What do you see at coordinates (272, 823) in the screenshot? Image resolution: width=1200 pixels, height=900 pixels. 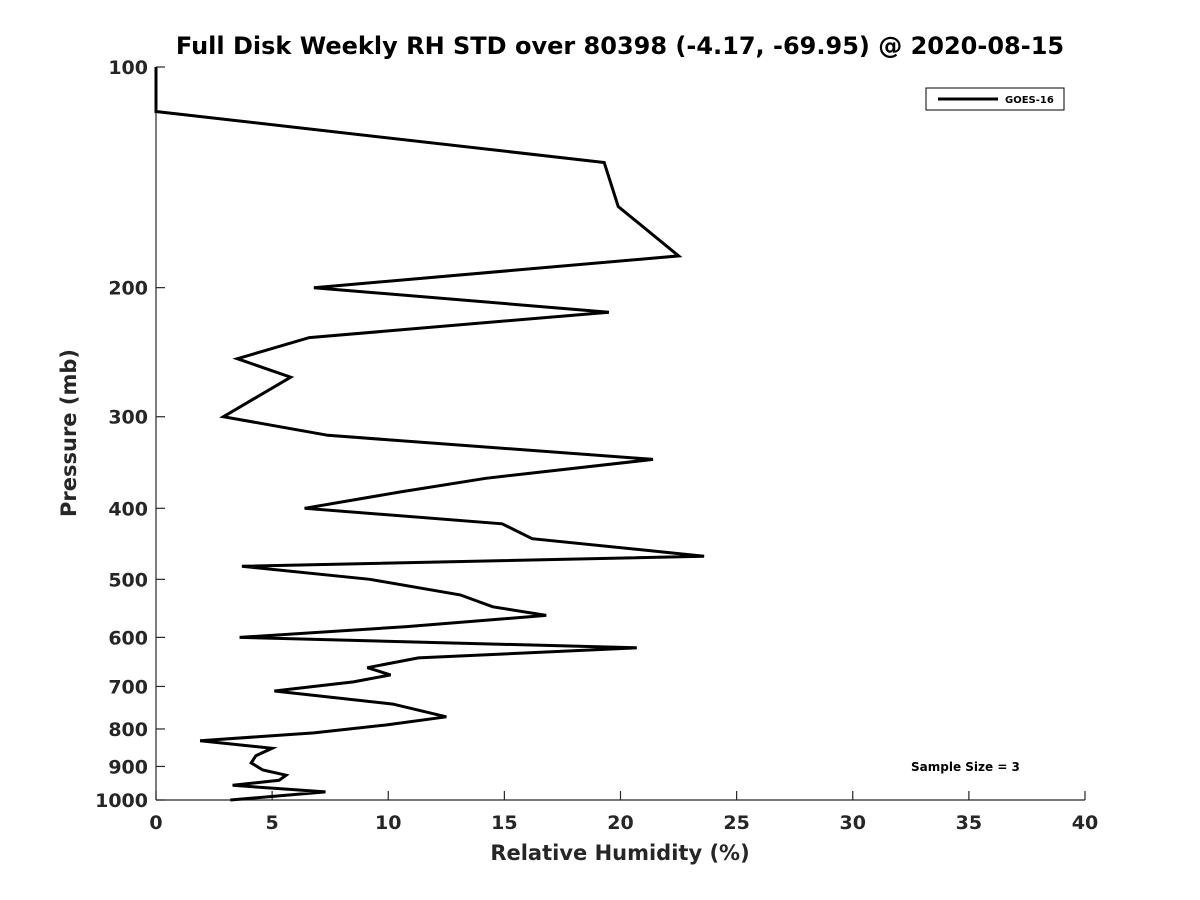 I see `x-tick-label: 5` at bounding box center [272, 823].